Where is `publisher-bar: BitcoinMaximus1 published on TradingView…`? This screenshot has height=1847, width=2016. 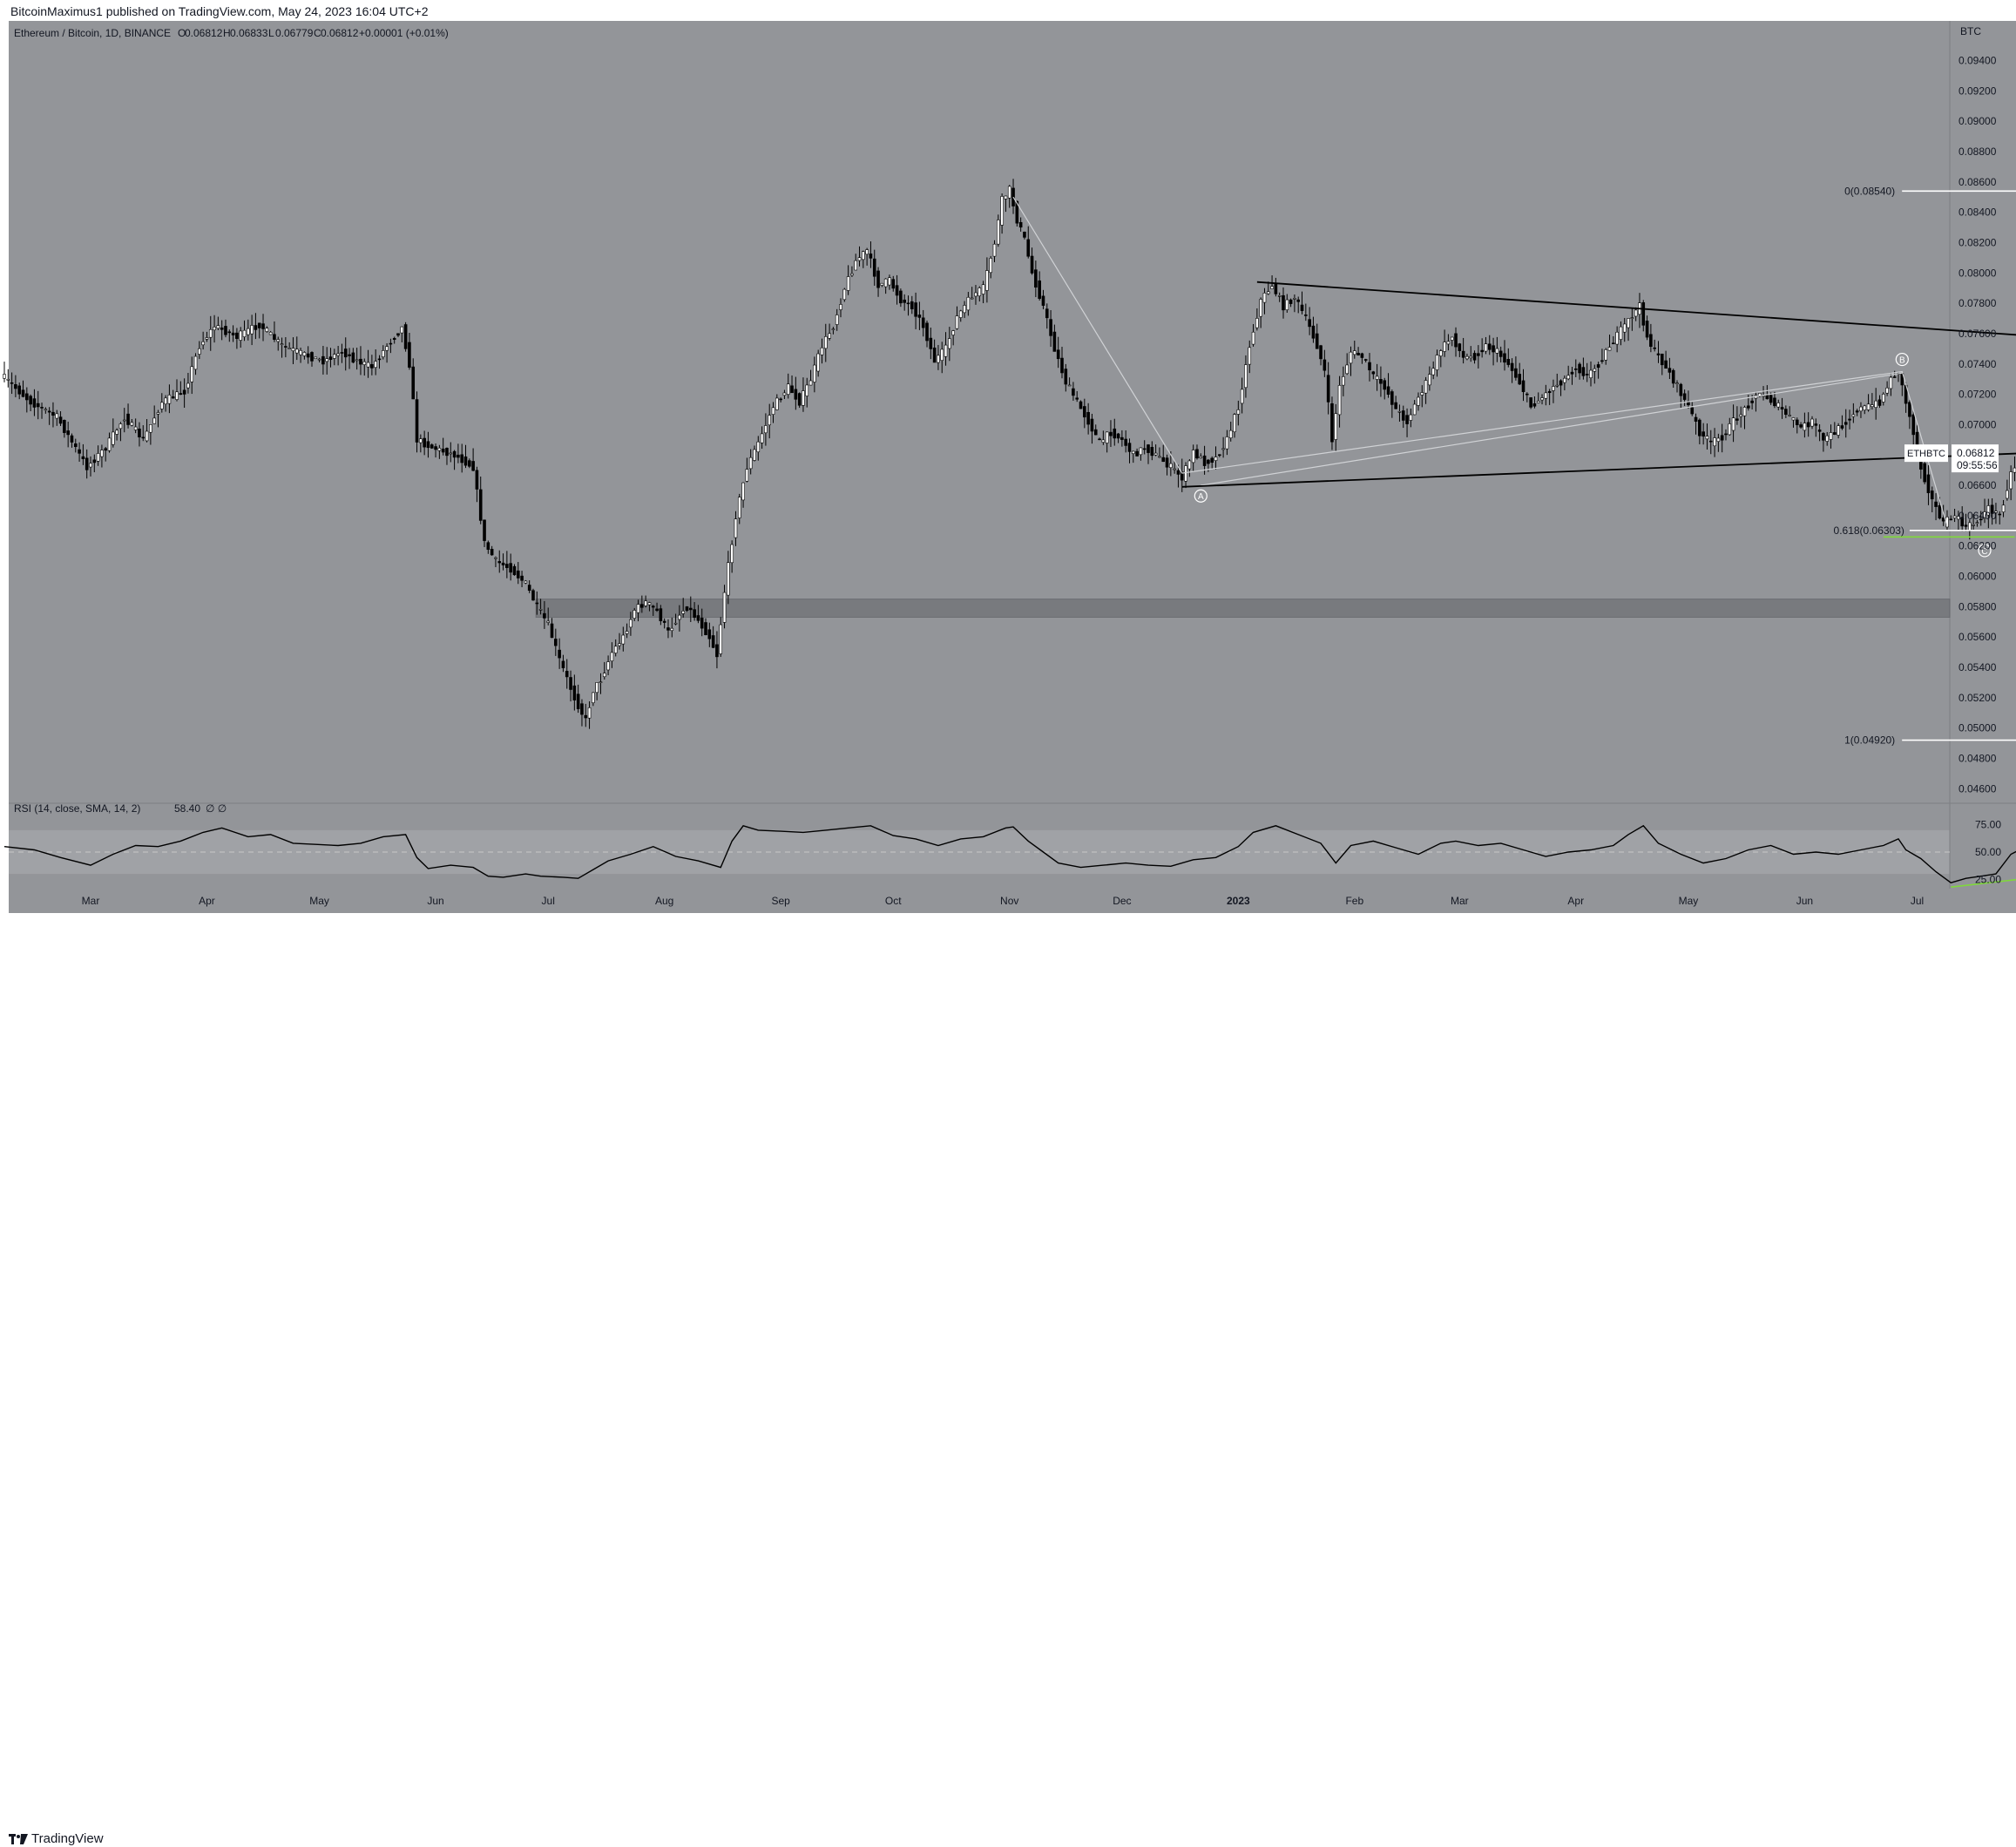
publisher-bar: BitcoinMaximus1 published on TradingView… is located at coordinates (1008, 10).